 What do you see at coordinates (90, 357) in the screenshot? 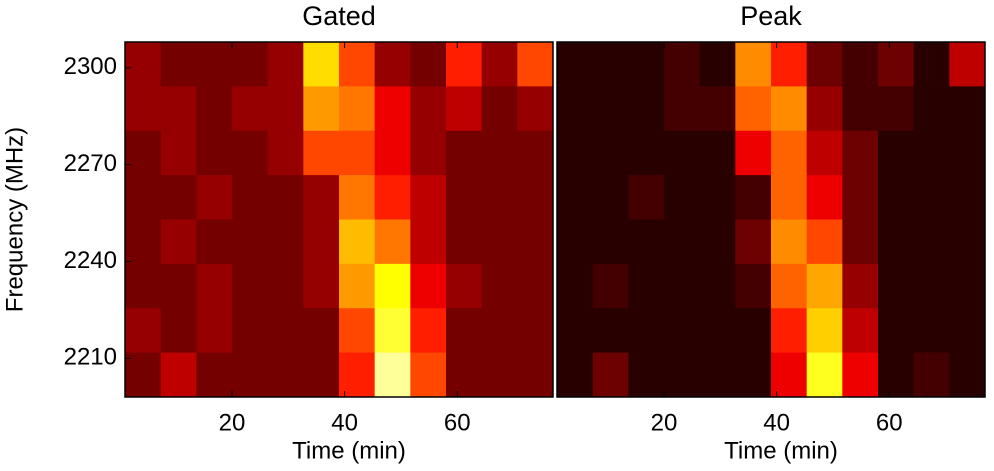
I see `y-tick-label: 2210` at bounding box center [90, 357].